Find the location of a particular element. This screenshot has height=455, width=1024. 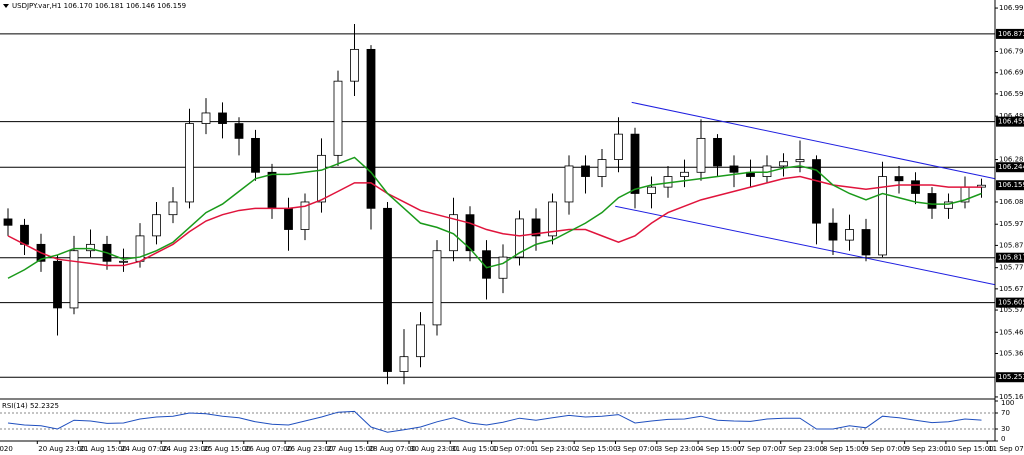

x-tick-label: 27 Aug 15:00 is located at coordinates (350, 449).